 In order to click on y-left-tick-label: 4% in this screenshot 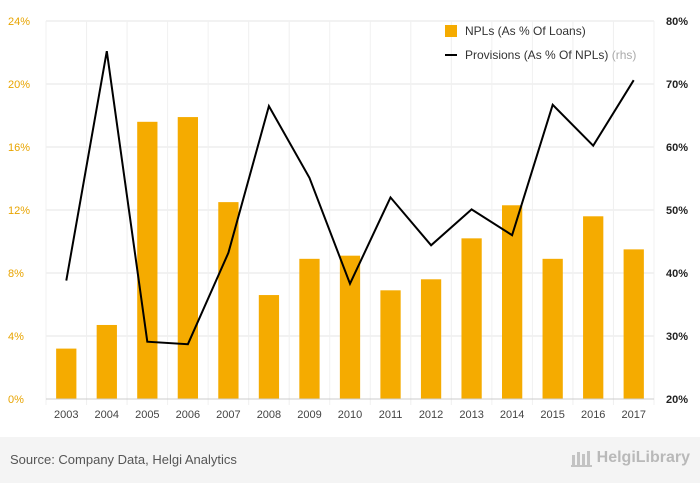, I will do `click(16, 337)`.